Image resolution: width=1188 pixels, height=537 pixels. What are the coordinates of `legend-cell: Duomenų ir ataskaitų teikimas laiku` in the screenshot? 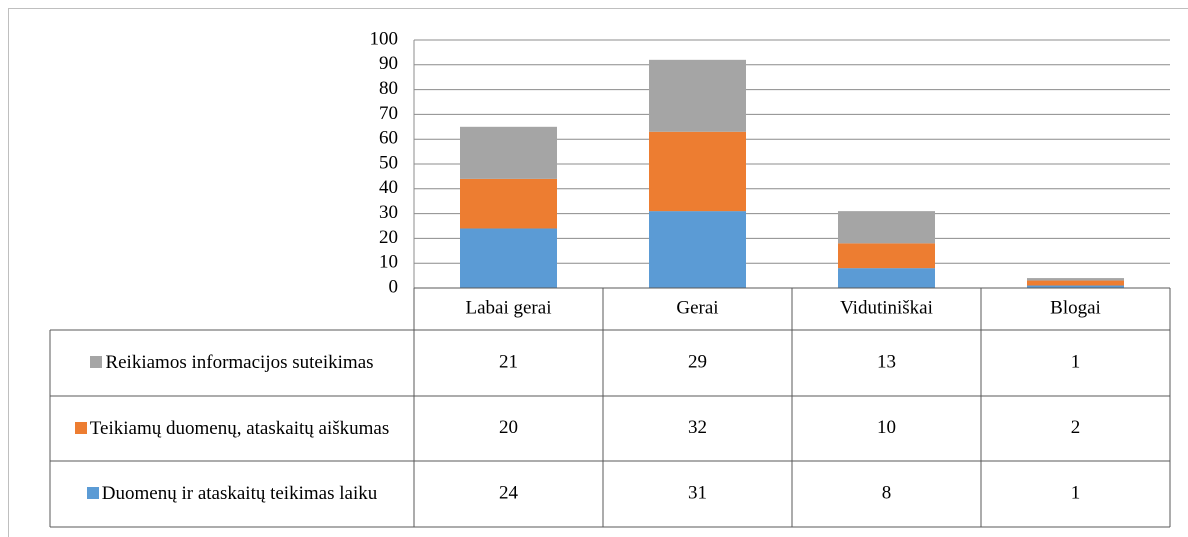 It's located at (232, 494).